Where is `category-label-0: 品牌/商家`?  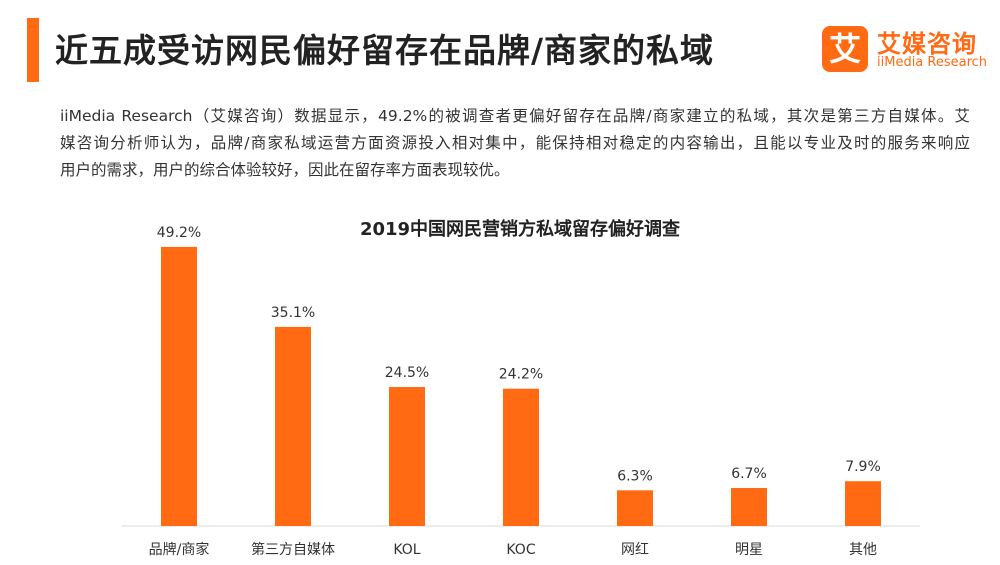 category-label-0: 品牌/商家 is located at coordinates (179, 549).